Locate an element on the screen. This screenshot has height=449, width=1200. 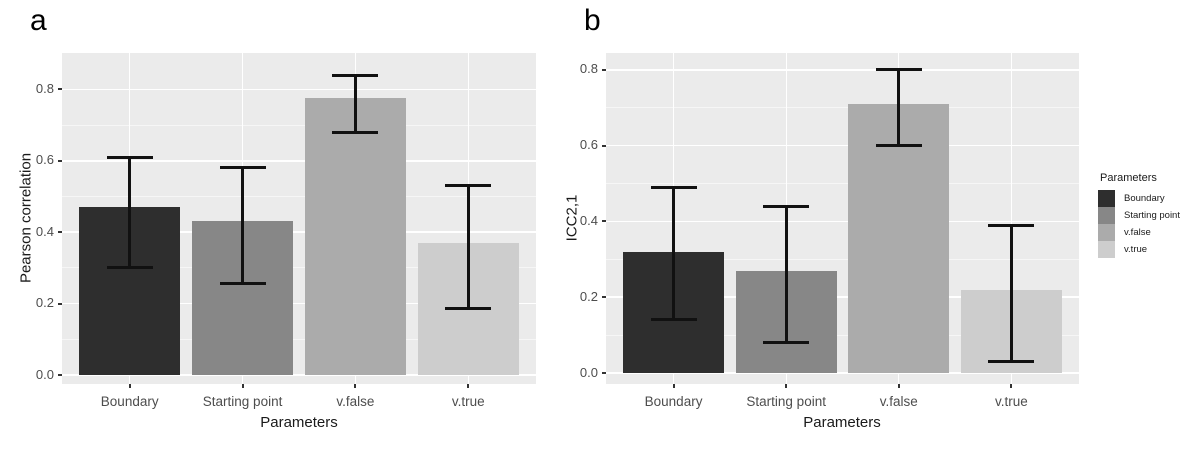
panel-a-x-axis-title: Parameters is located at coordinates (299, 422).